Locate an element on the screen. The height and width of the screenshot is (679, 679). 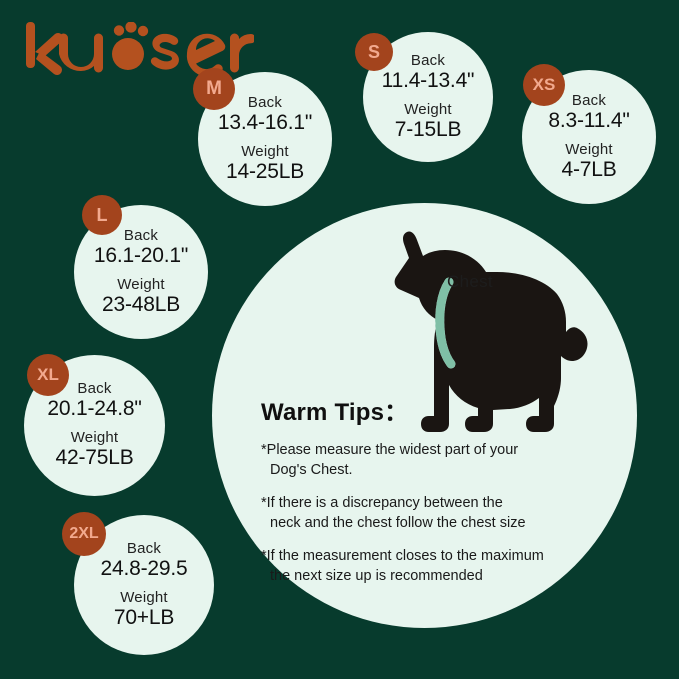
size-badge-label: S is located at coordinates (373, 51).